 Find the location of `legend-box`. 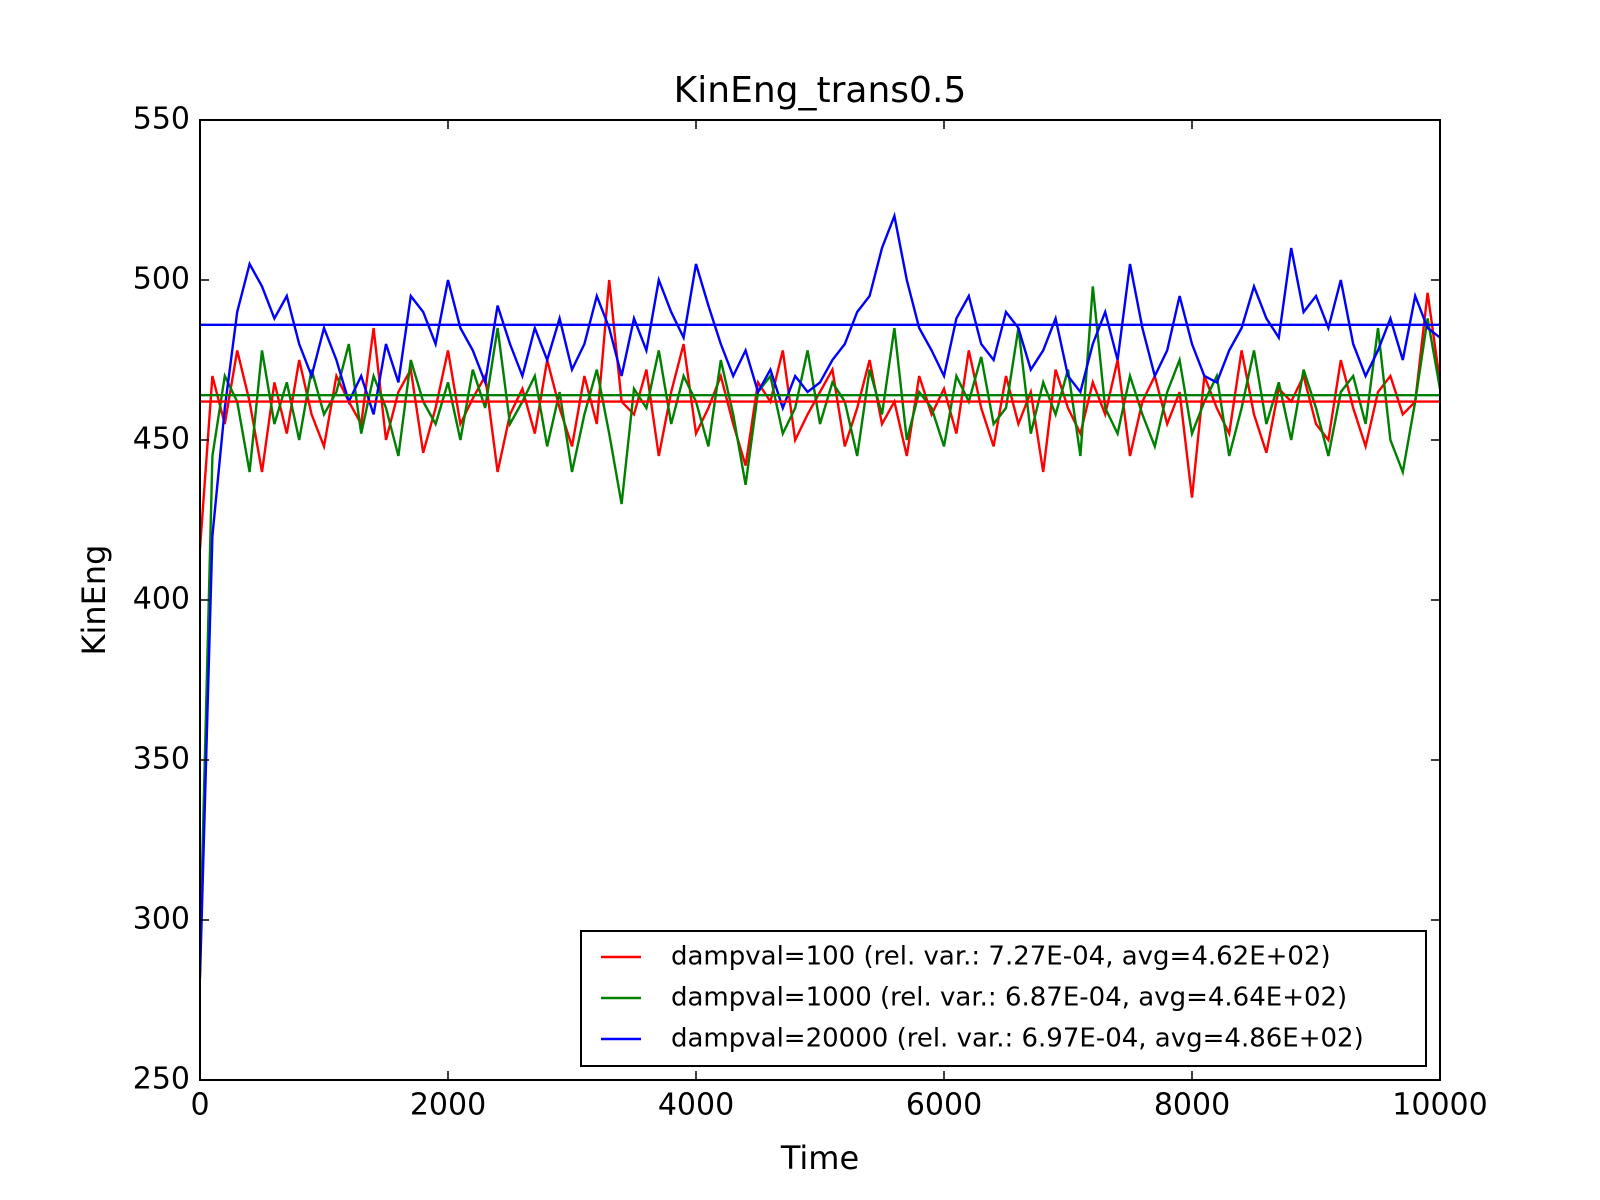

legend-box is located at coordinates (1003, 998).